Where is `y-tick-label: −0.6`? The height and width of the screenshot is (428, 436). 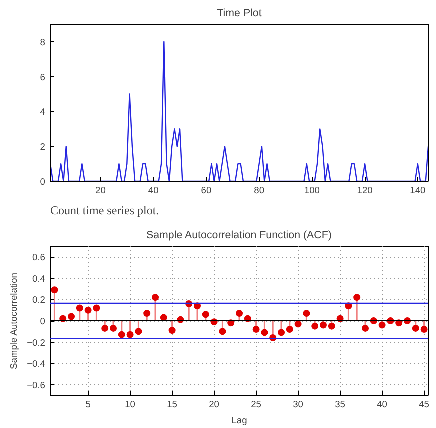
y-tick-label: −0.6 is located at coordinates (36, 385).